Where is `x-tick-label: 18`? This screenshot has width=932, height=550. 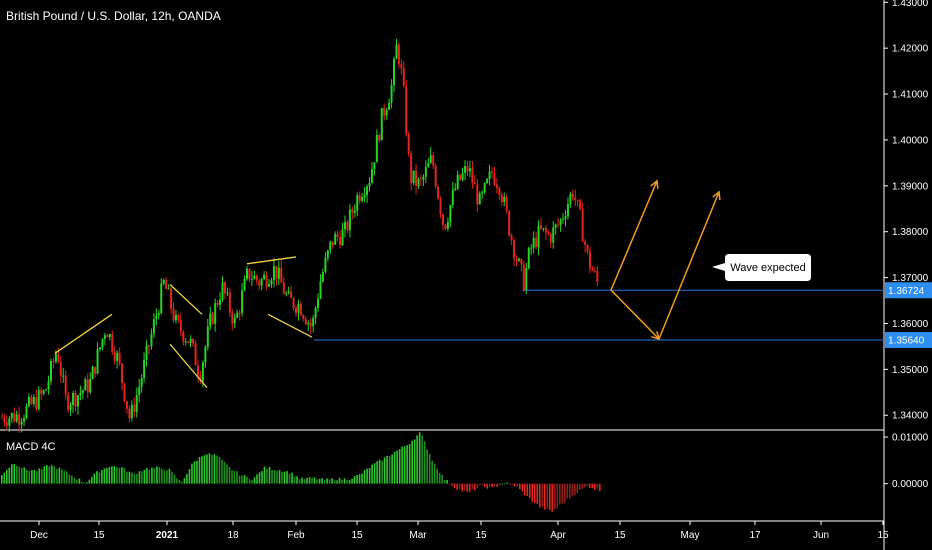 x-tick-label: 18 is located at coordinates (233, 535).